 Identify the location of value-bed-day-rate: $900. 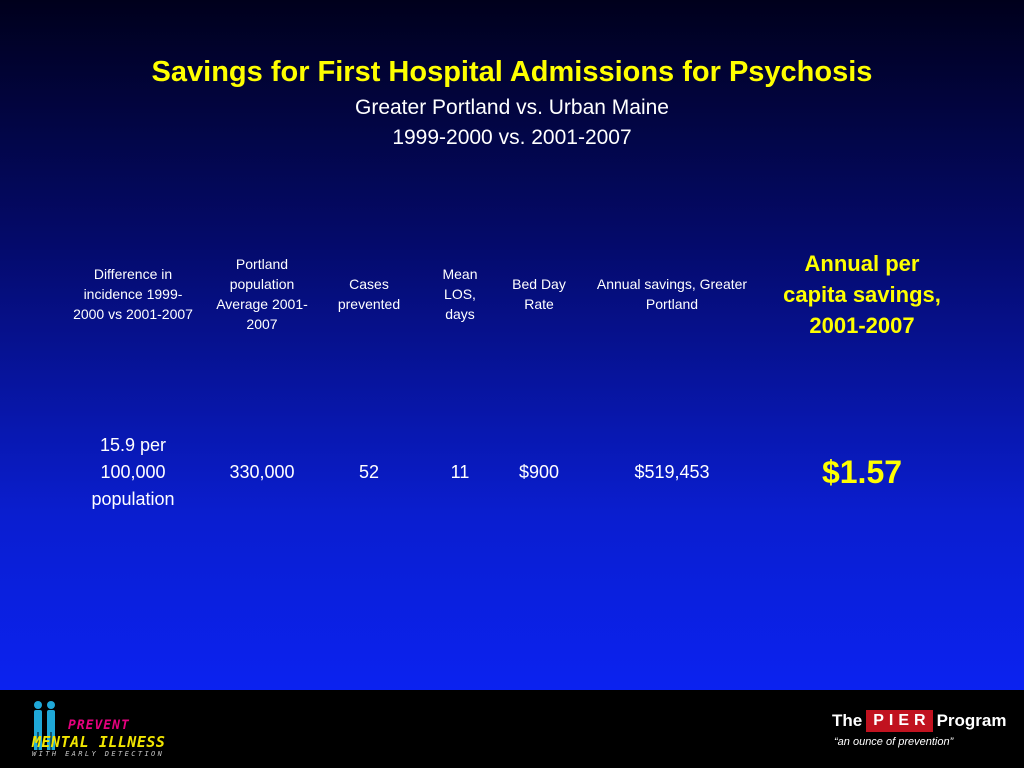
(539, 471).